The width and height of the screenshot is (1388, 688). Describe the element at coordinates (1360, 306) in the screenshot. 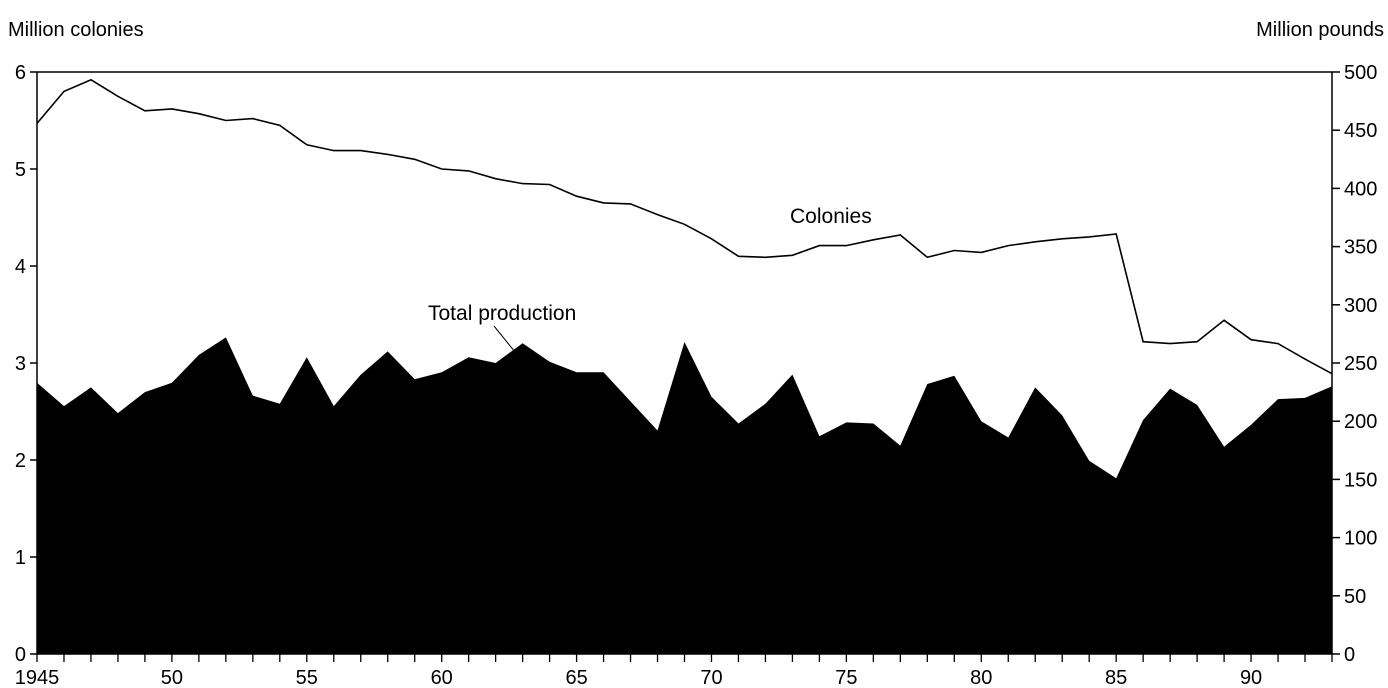

I see `right-tick-label: 300` at that location.